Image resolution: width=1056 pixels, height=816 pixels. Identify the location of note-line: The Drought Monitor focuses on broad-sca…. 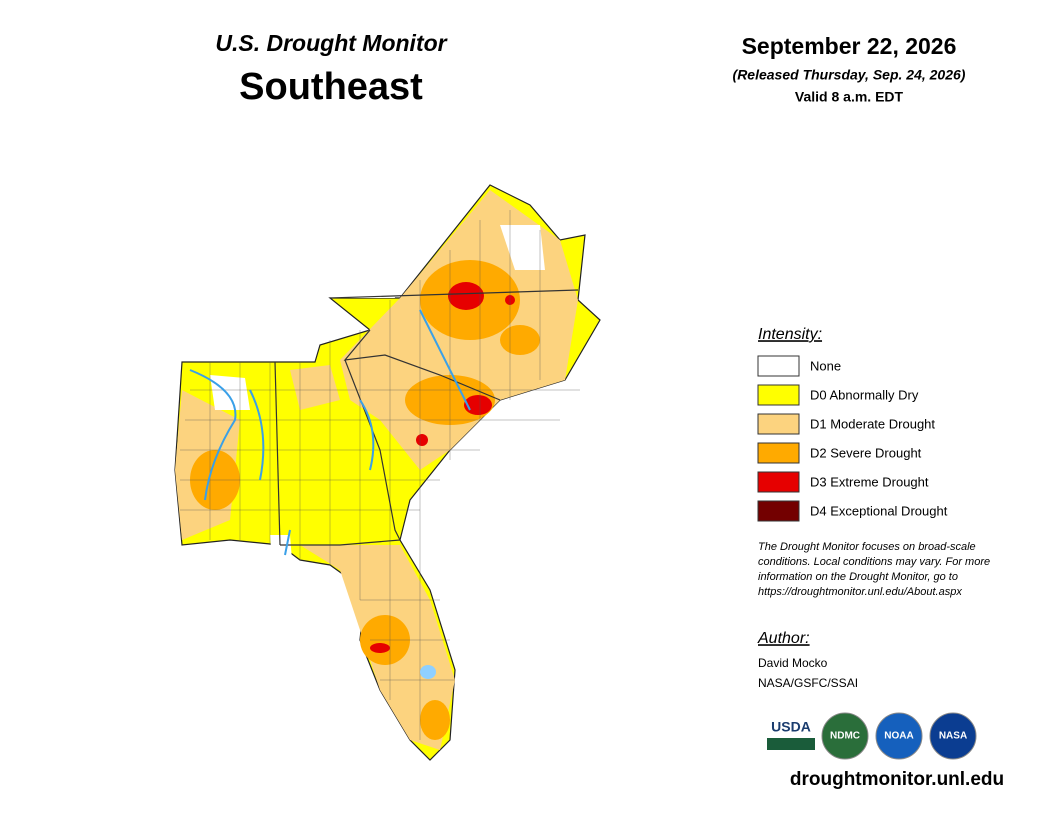
(867, 547).